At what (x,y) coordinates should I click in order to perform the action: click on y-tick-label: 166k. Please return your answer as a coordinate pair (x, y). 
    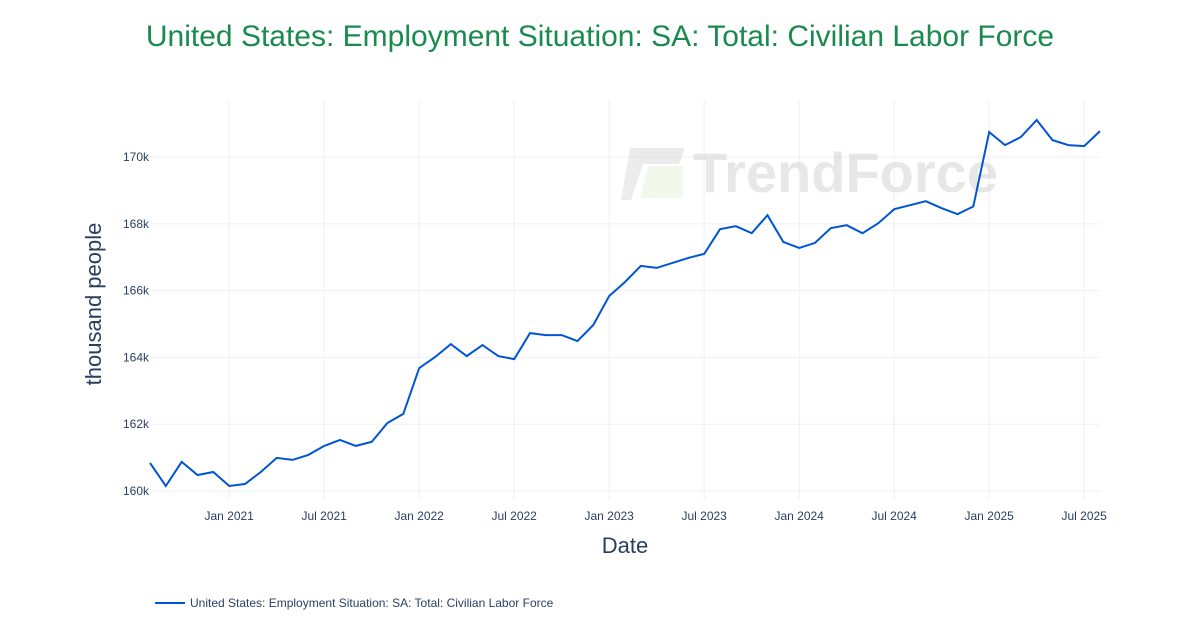
    Looking at the image, I should click on (136, 291).